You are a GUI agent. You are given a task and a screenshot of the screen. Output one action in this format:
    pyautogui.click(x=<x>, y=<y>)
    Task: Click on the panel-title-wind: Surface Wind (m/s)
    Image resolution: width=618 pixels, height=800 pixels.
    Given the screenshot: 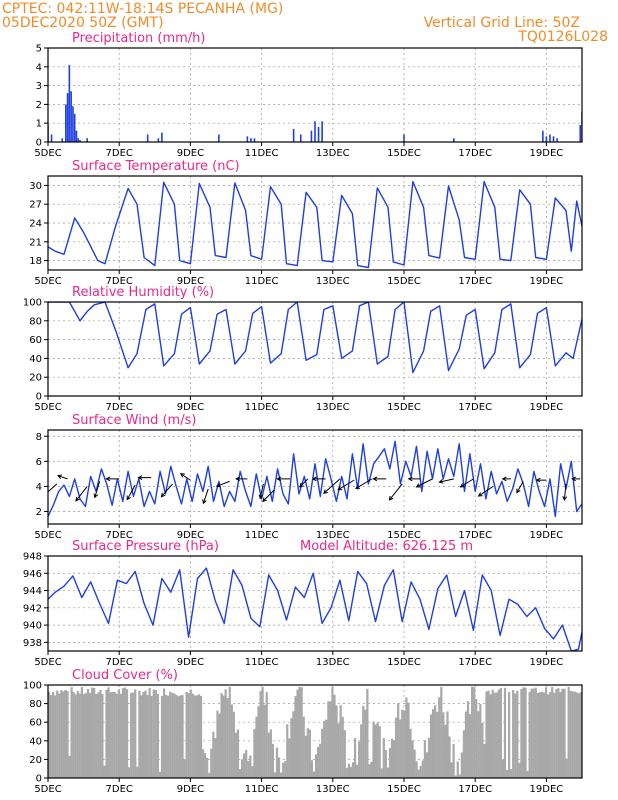 What is the action you would take?
    pyautogui.click(x=134, y=420)
    